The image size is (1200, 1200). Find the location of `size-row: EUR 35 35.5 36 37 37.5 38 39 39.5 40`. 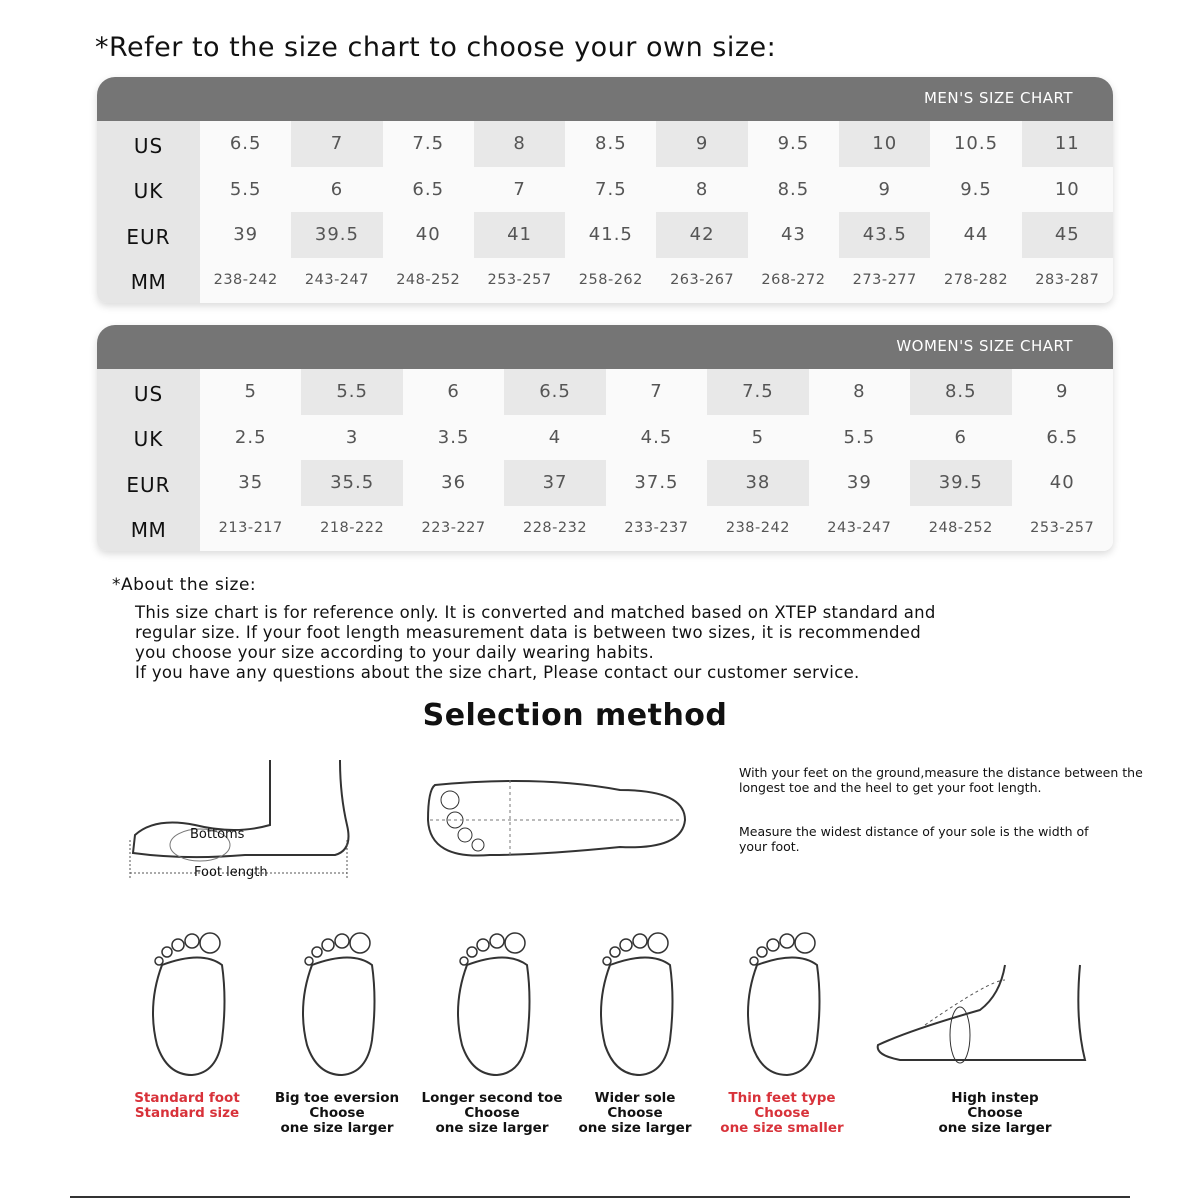

size-row: EUR 35 35.5 36 37 37.5 38 39 39.5 40 is located at coordinates (605, 483).